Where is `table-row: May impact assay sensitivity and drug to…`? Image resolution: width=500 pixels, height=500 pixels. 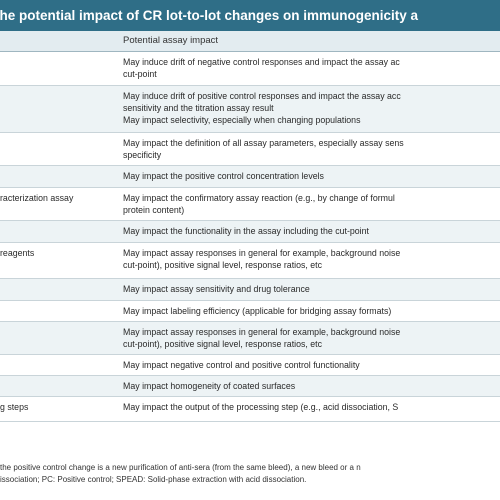 table-row: May impact assay sensitivity and drug to… is located at coordinates (250, 290).